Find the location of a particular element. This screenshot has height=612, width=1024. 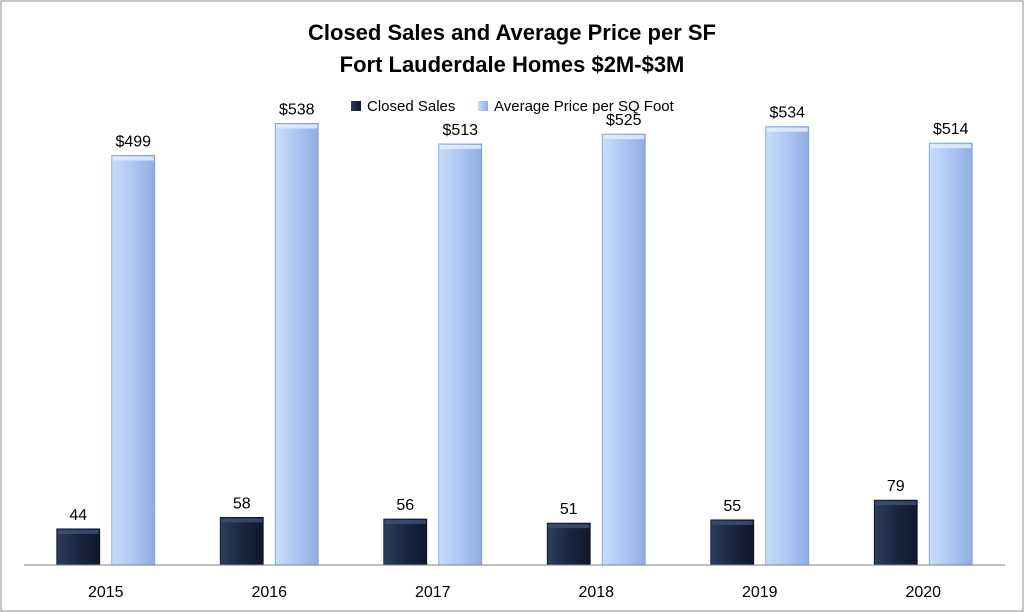

x-tick-label-2017: 2017 is located at coordinates (433, 592).